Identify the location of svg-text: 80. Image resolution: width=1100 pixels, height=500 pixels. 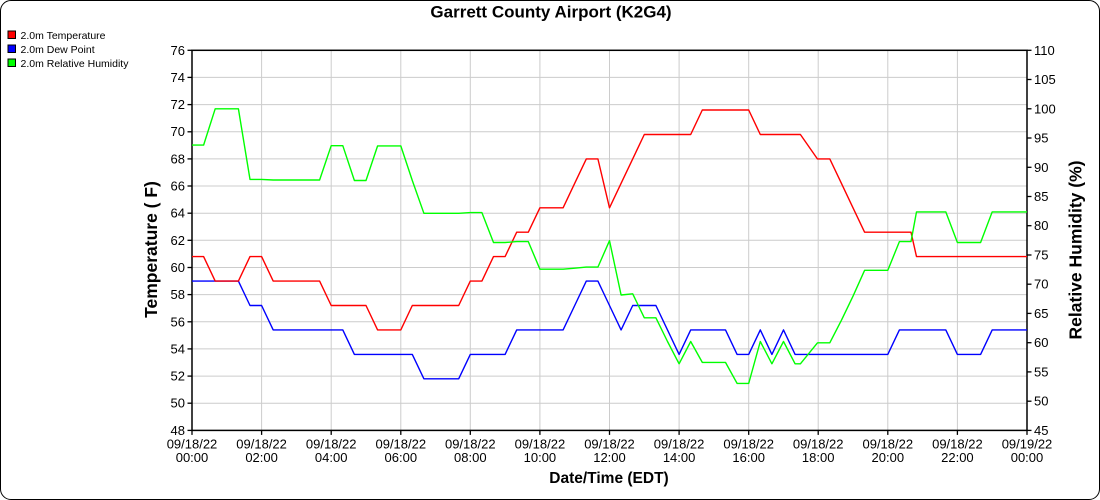
(1041, 225).